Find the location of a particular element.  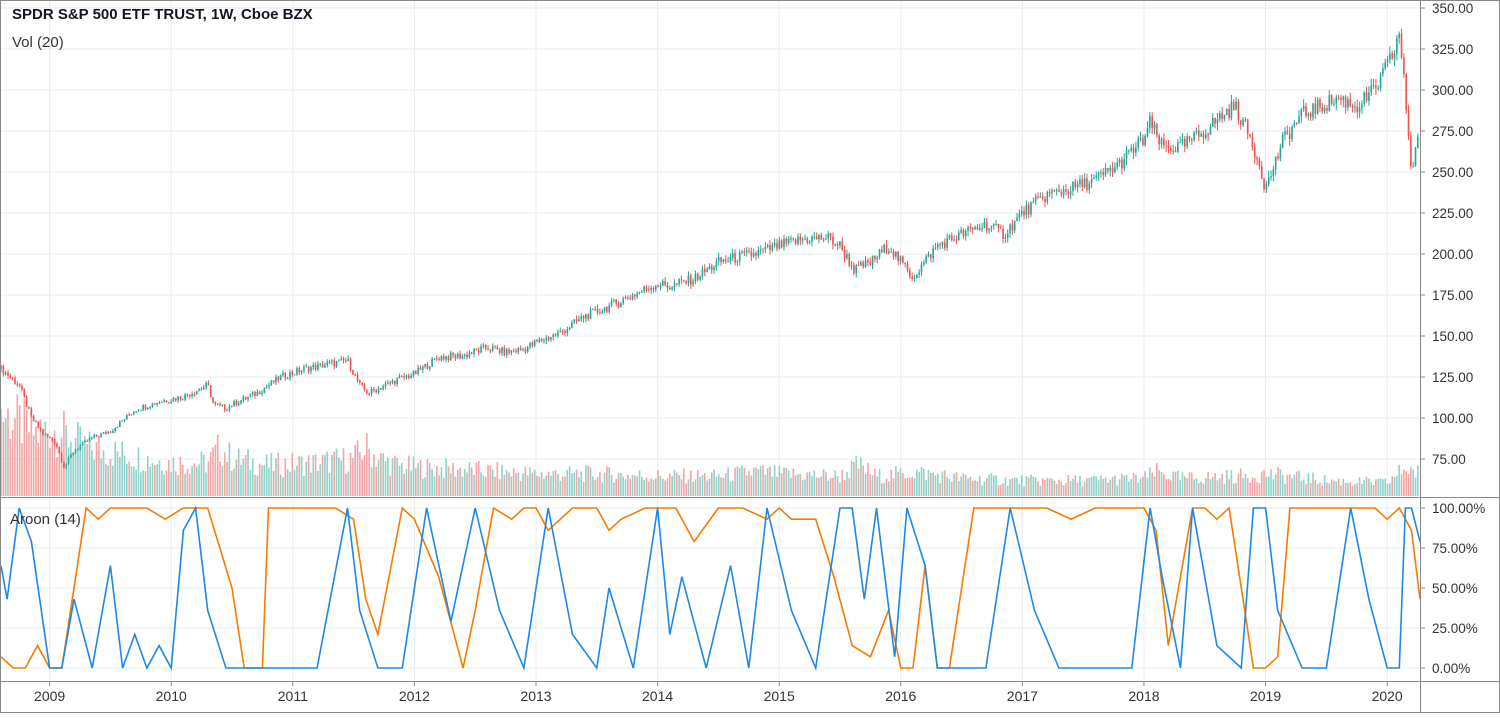

volume-legend: Vol (20) is located at coordinates (38, 42).